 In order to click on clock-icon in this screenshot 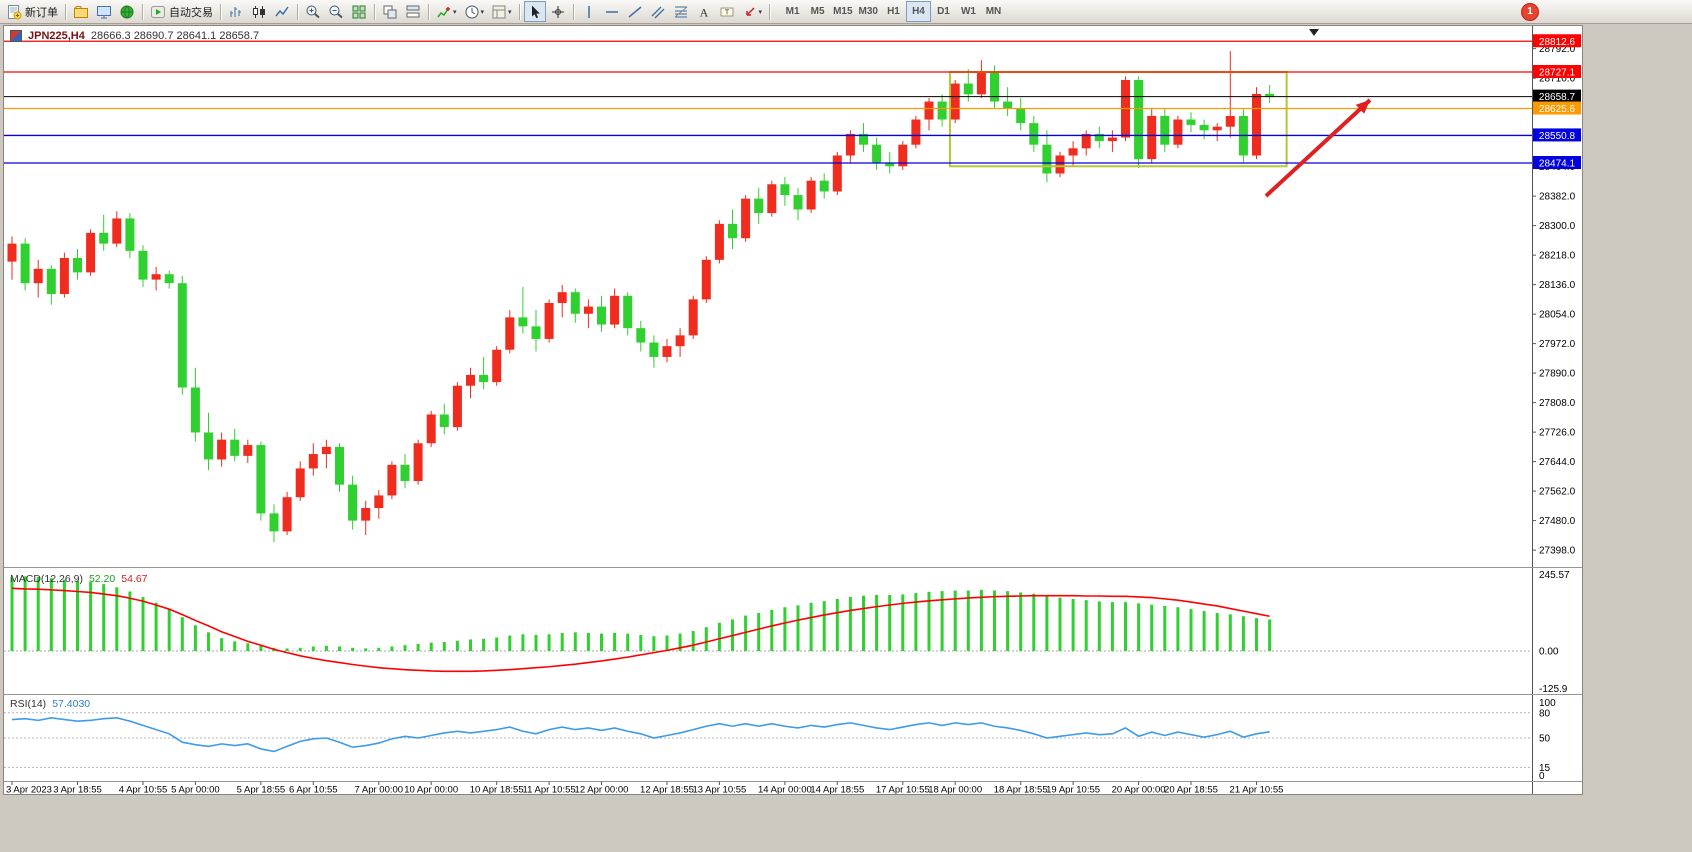, I will do `click(472, 11)`.